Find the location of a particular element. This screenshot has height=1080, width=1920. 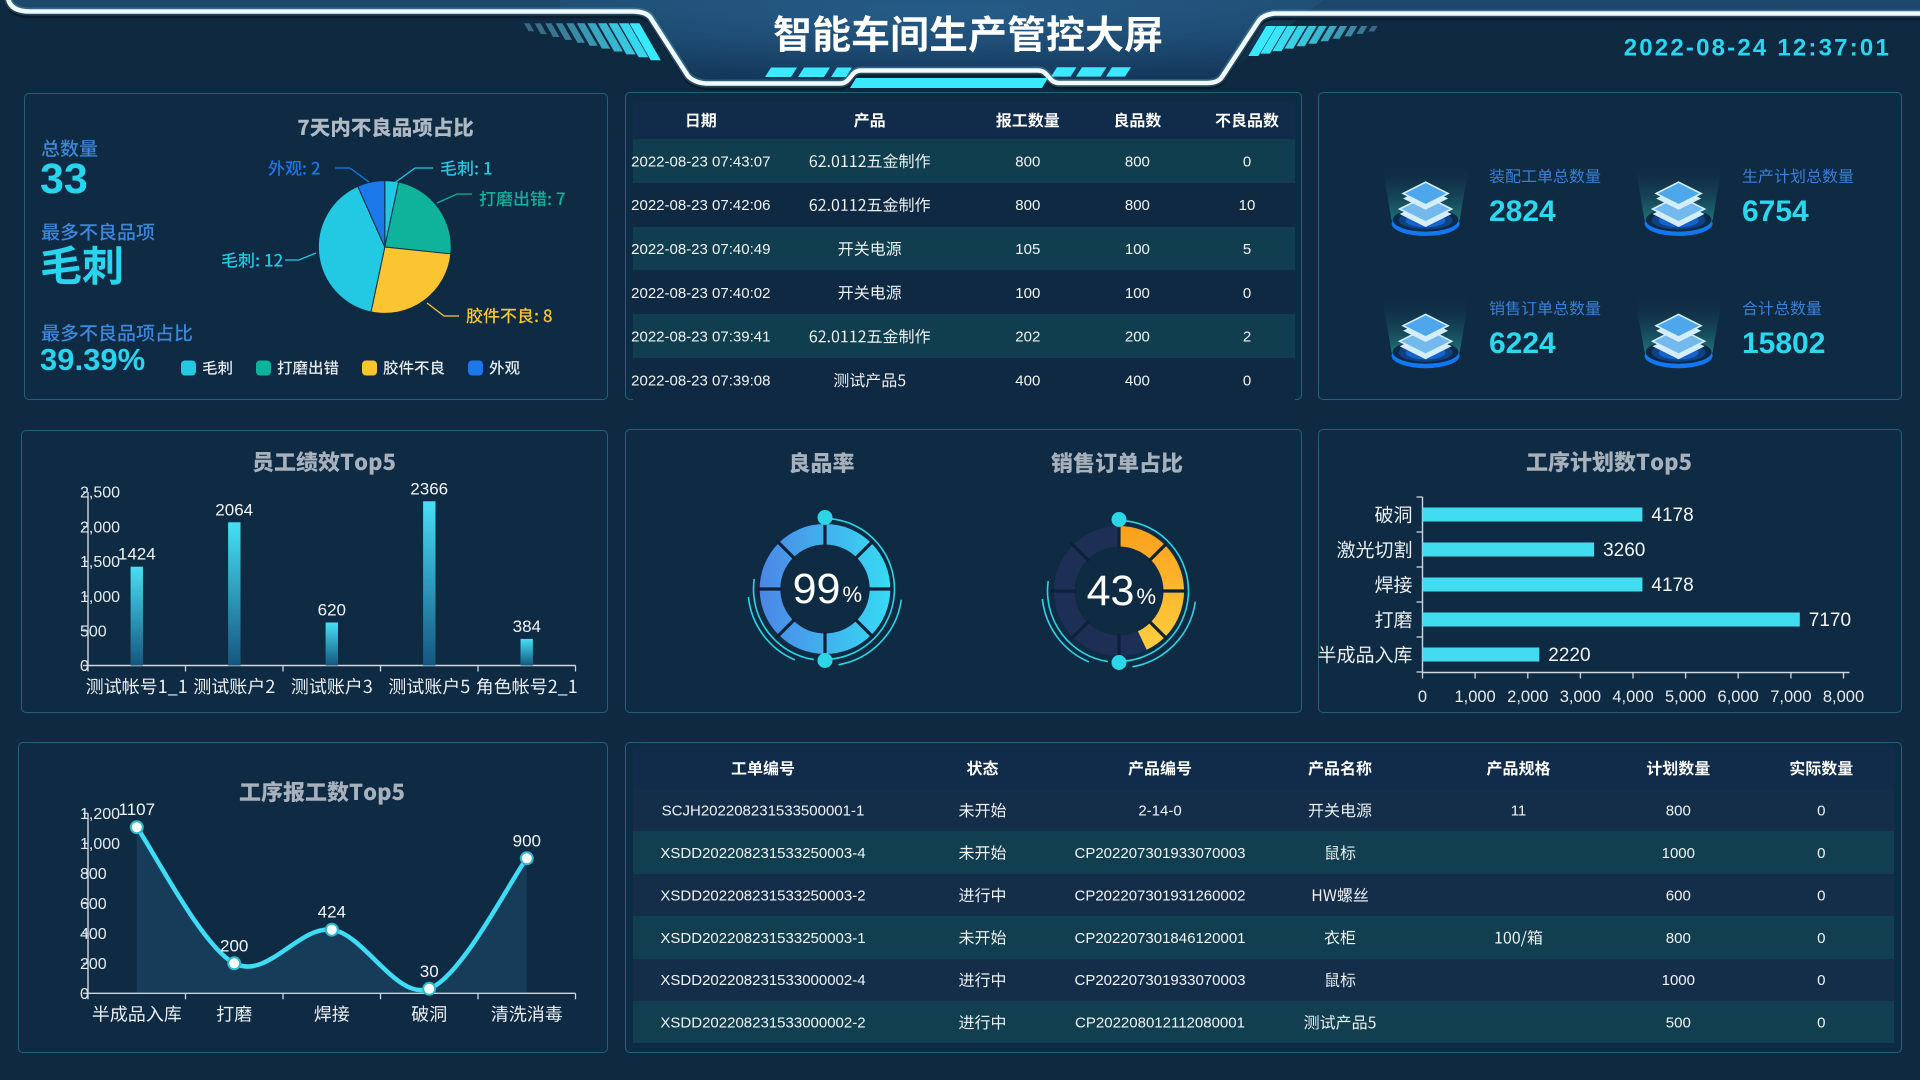

svg-text: 5,000 is located at coordinates (1685, 697).